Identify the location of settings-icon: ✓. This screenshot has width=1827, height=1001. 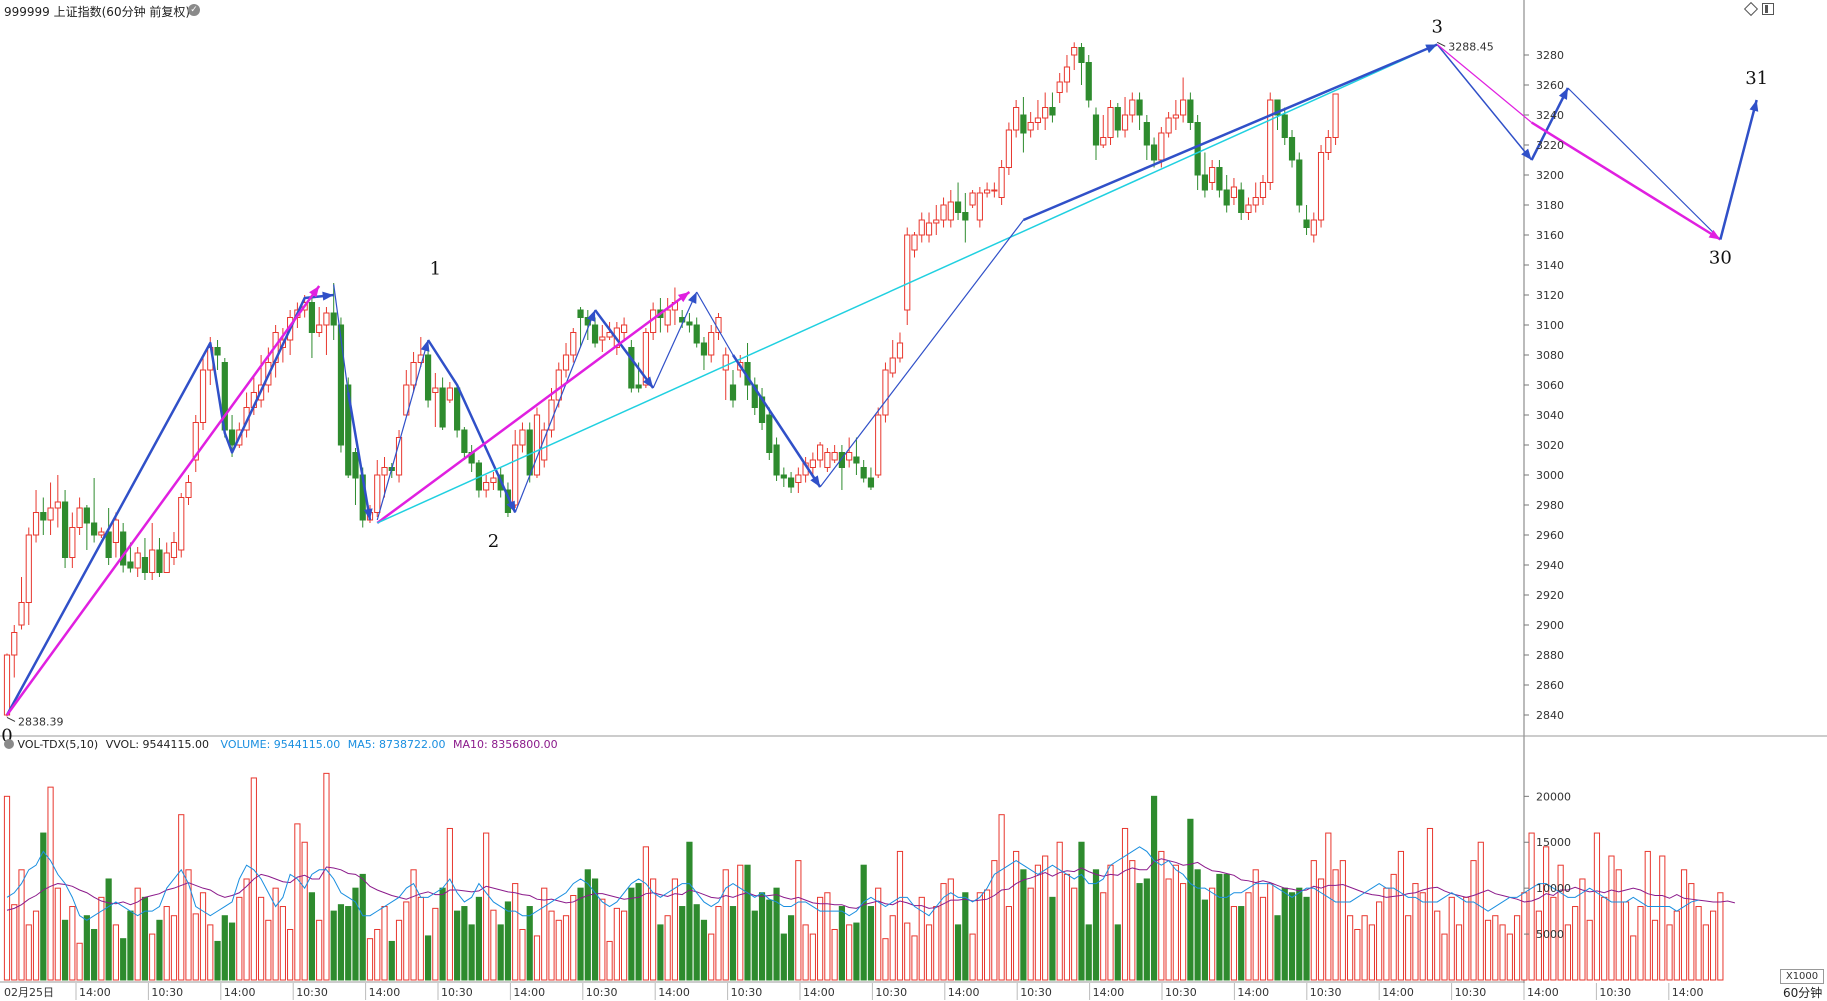
(194, 10).